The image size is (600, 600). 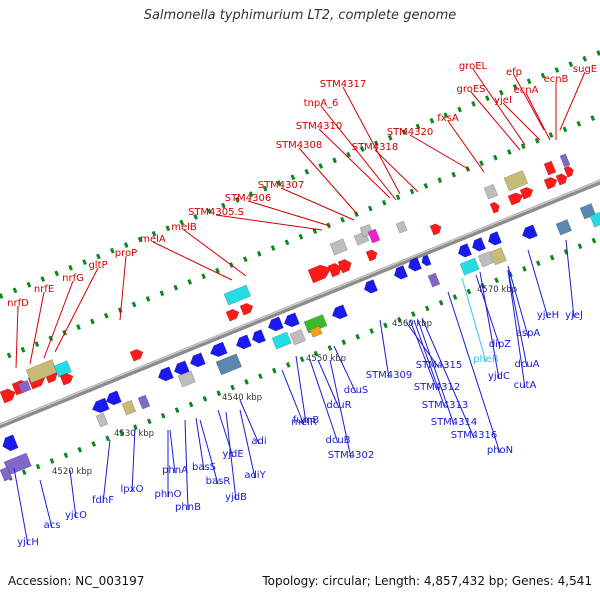 I want to click on bottom-gene-label: STM4315, so click(x=439, y=365).